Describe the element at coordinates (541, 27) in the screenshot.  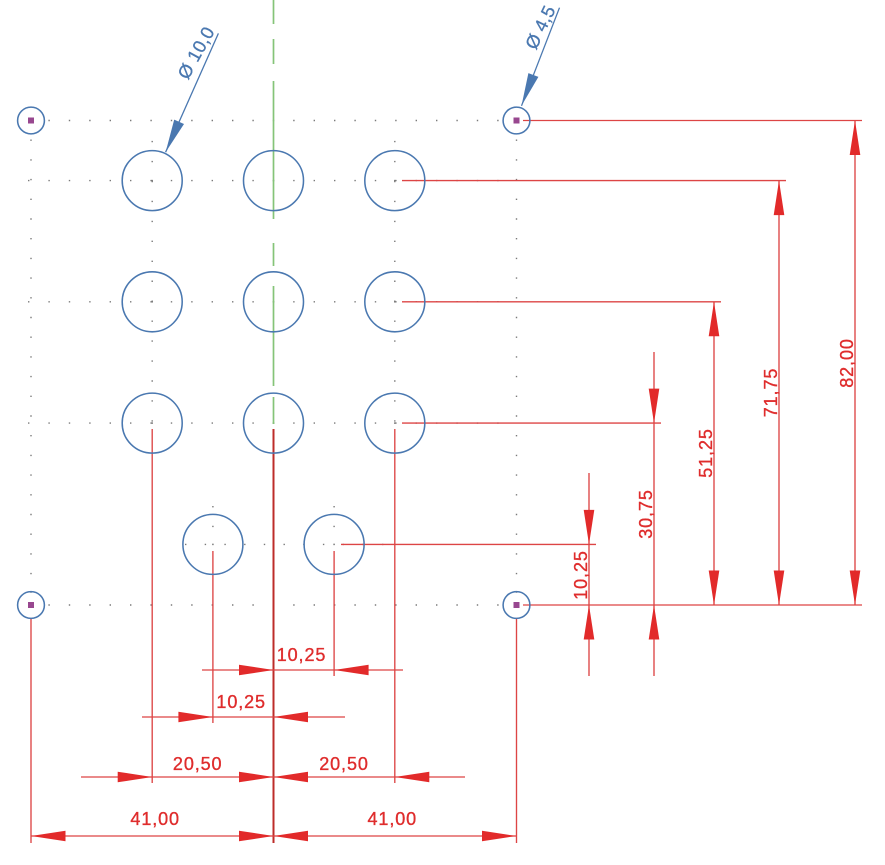
I see `svg-text: Ø 4,5` at that location.